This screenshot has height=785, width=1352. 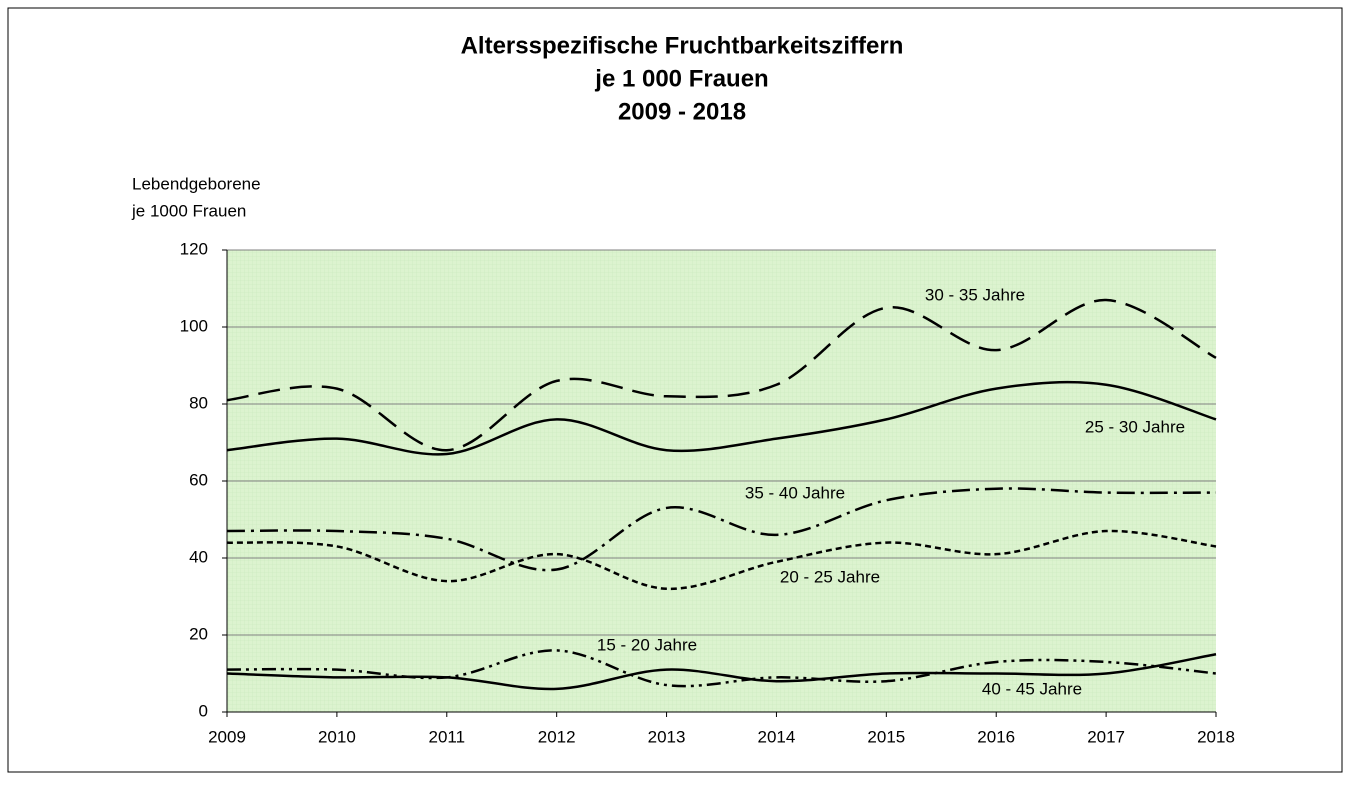 What do you see at coordinates (667, 736) in the screenshot?
I see `x-tick-label: 2013` at bounding box center [667, 736].